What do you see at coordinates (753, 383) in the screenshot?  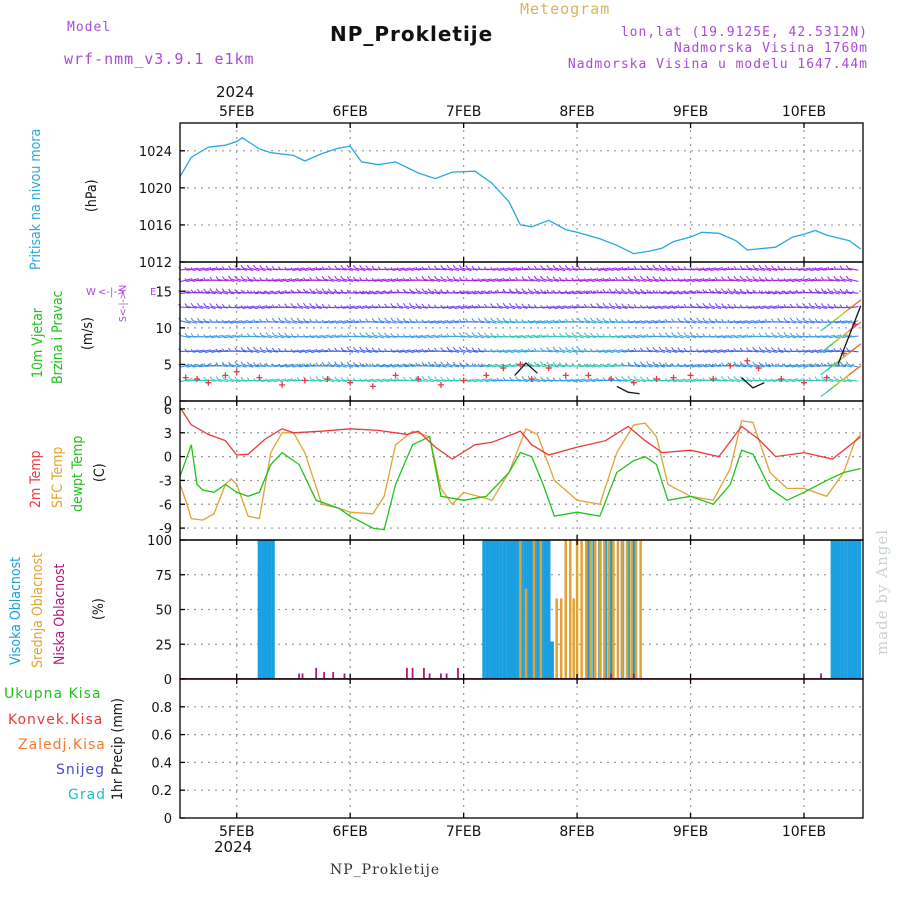 I see `wind-speed-line` at bounding box center [753, 383].